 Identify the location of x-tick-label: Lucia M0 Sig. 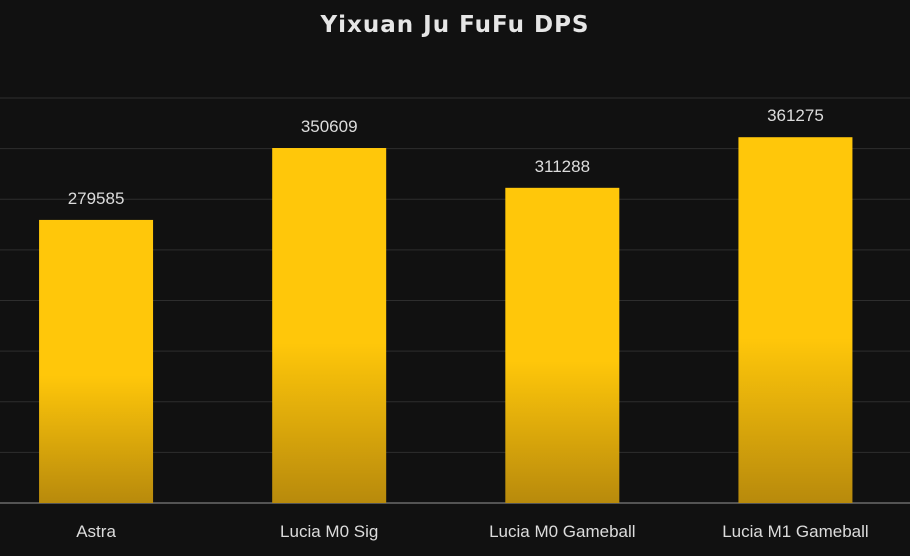
(329, 531).